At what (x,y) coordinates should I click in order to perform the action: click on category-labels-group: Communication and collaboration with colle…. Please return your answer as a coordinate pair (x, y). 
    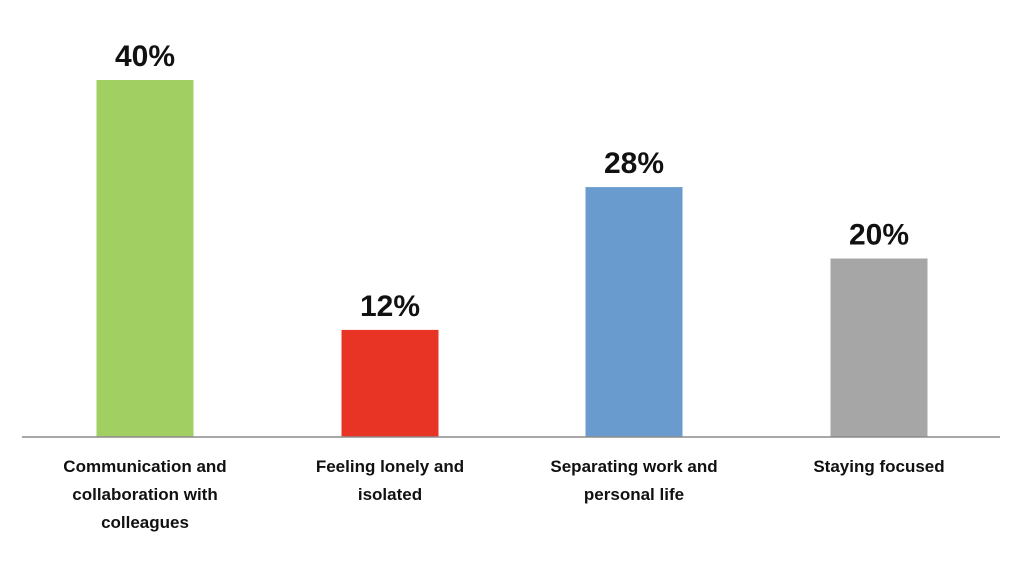
    Looking at the image, I should click on (503, 494).